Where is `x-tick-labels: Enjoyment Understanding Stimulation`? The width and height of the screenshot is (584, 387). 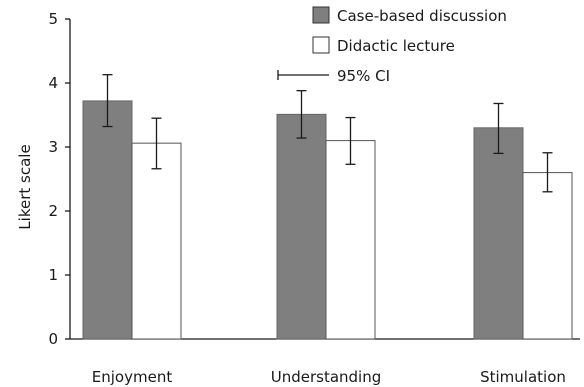
x-tick-labels: Enjoyment Understanding Stimulation is located at coordinates (329, 377).